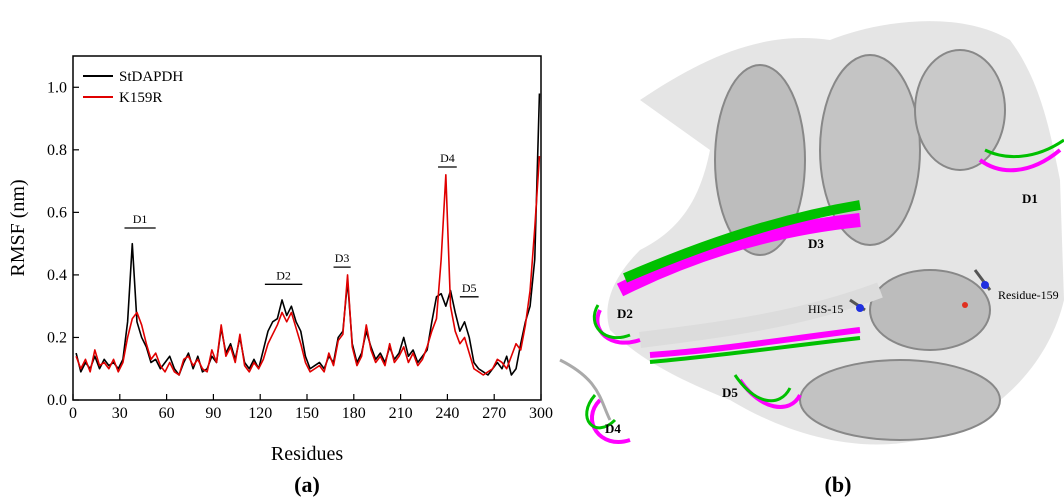 Image resolution: width=1064 pixels, height=504 pixels. What do you see at coordinates (838, 484) in the screenshot?
I see `panel-label: (b)` at bounding box center [838, 484].